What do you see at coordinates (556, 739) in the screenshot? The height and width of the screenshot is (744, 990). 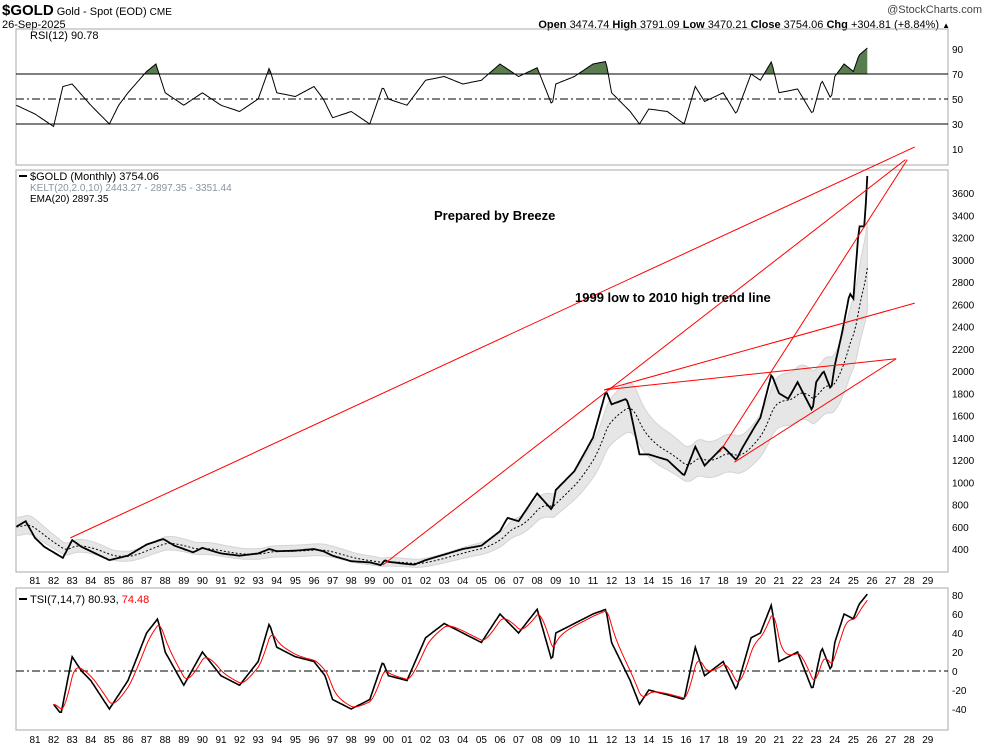 I see `year-tick-label: 09` at bounding box center [556, 739].